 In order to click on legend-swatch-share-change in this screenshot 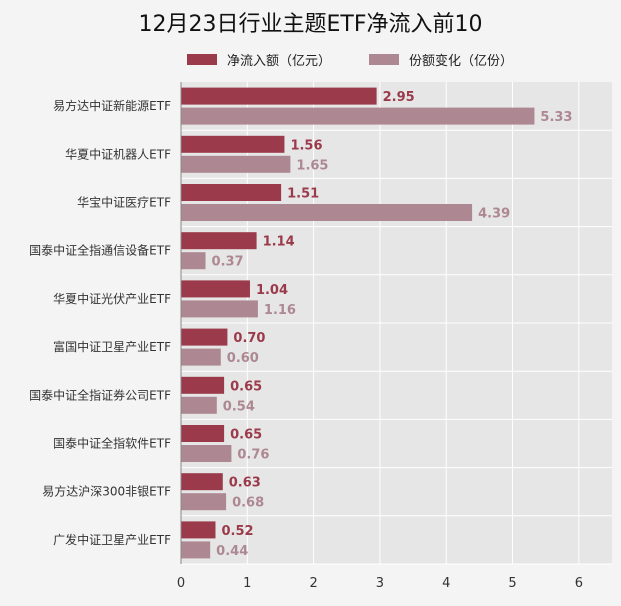, I will do `click(384, 59)`.